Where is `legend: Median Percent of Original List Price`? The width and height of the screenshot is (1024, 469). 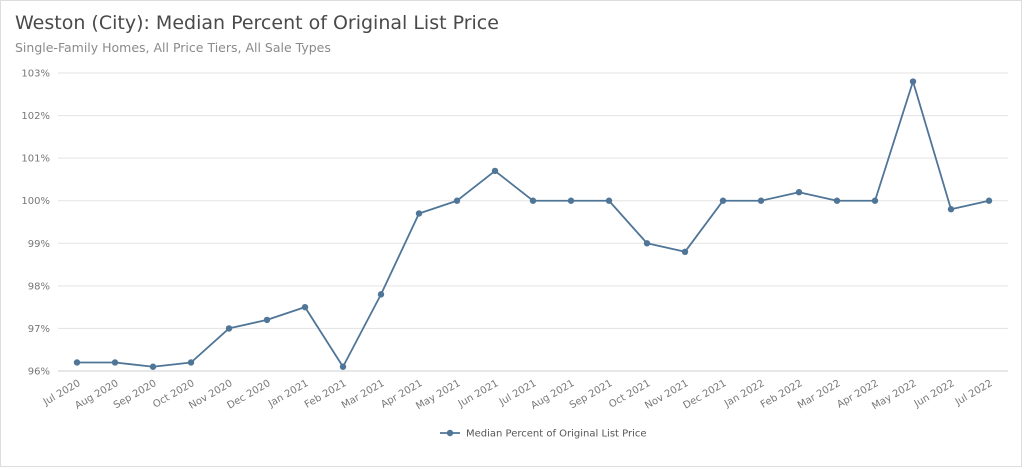
legend: Median Percent of Original List Price is located at coordinates (543, 434).